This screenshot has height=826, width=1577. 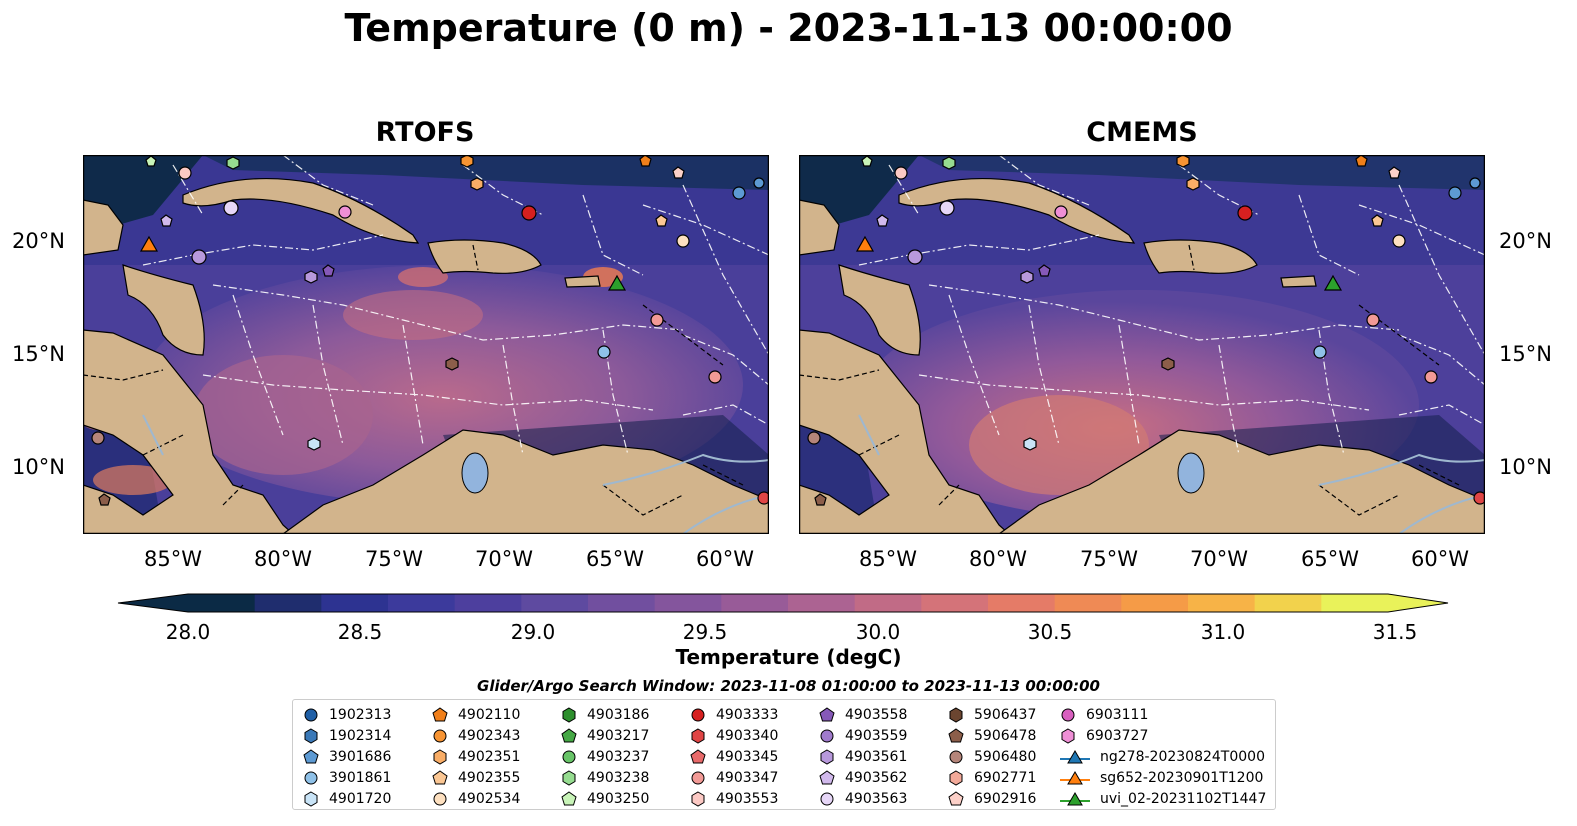 What do you see at coordinates (153, 603) in the screenshot?
I see `colorbar-min-extension` at bounding box center [153, 603].